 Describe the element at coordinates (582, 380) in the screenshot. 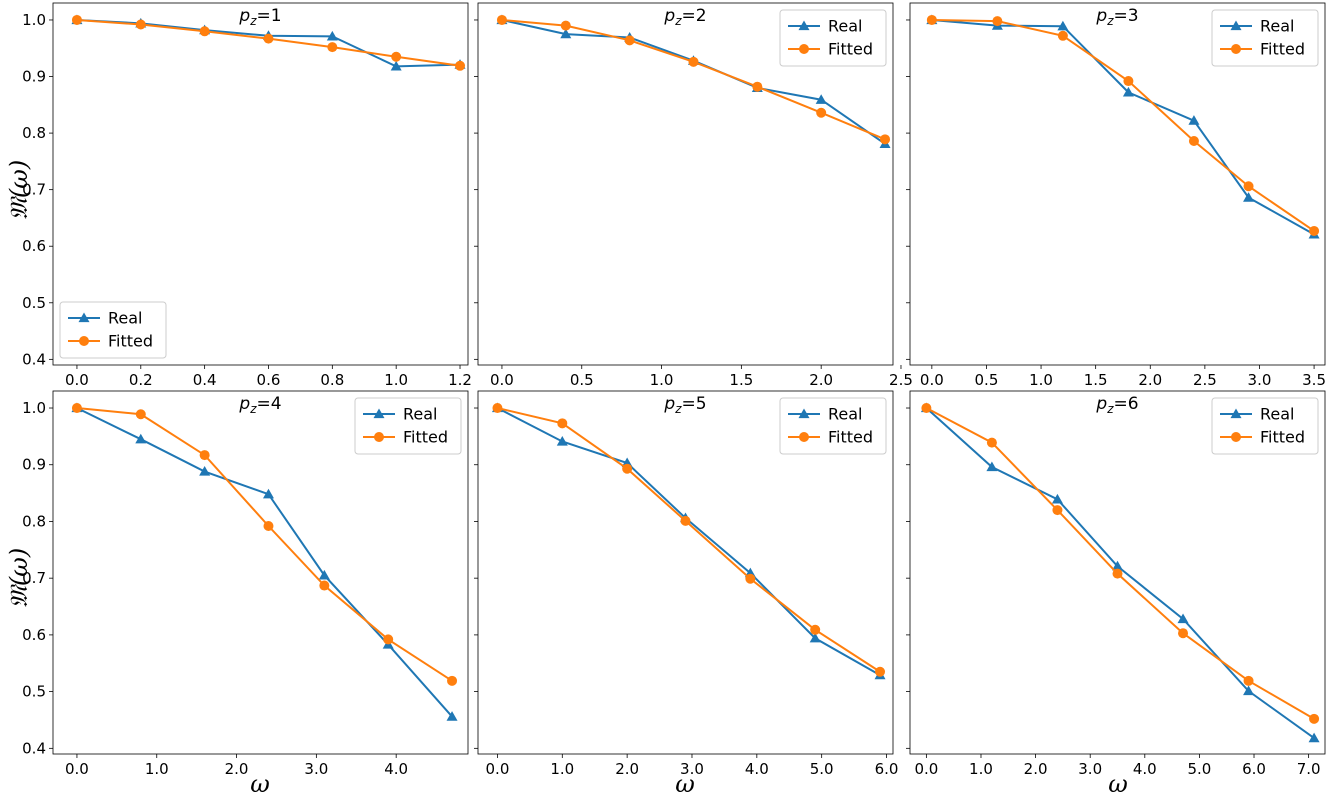

I see `x-tick-label: 0.5` at that location.